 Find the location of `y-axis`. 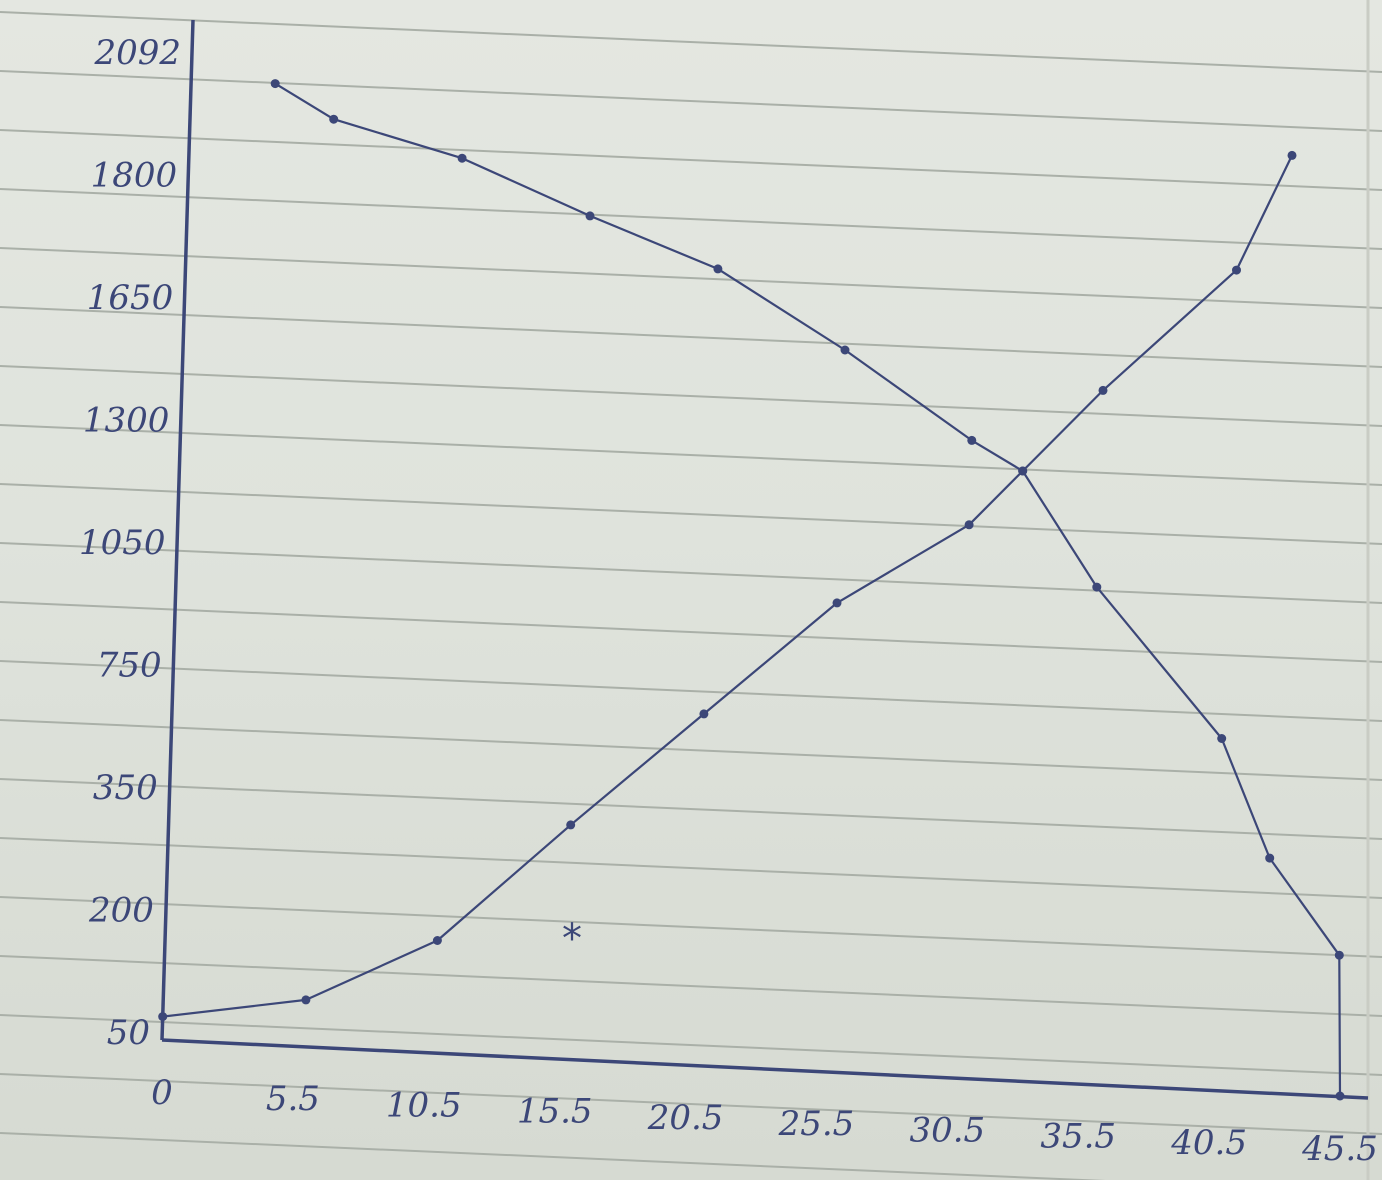

y-axis is located at coordinates (177, 530).